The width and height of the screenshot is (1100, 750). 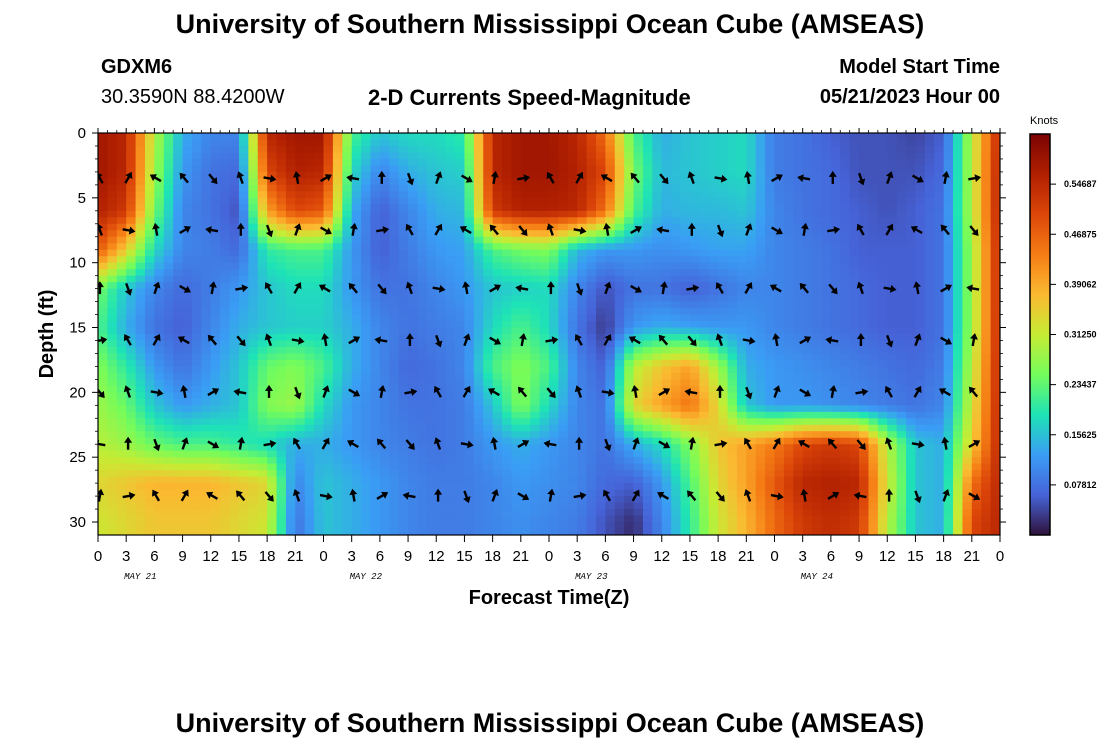 I want to click on model-start-label: Model Start Time, so click(x=919, y=67).